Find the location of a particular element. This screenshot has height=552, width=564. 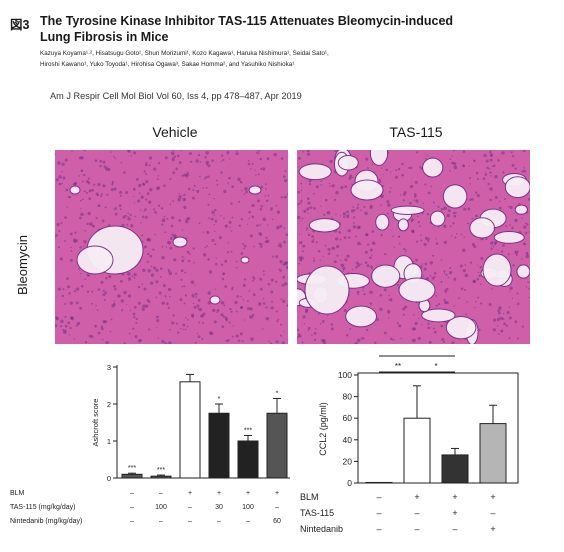

condition-label: TAS-115 is located at coordinates (317, 513).